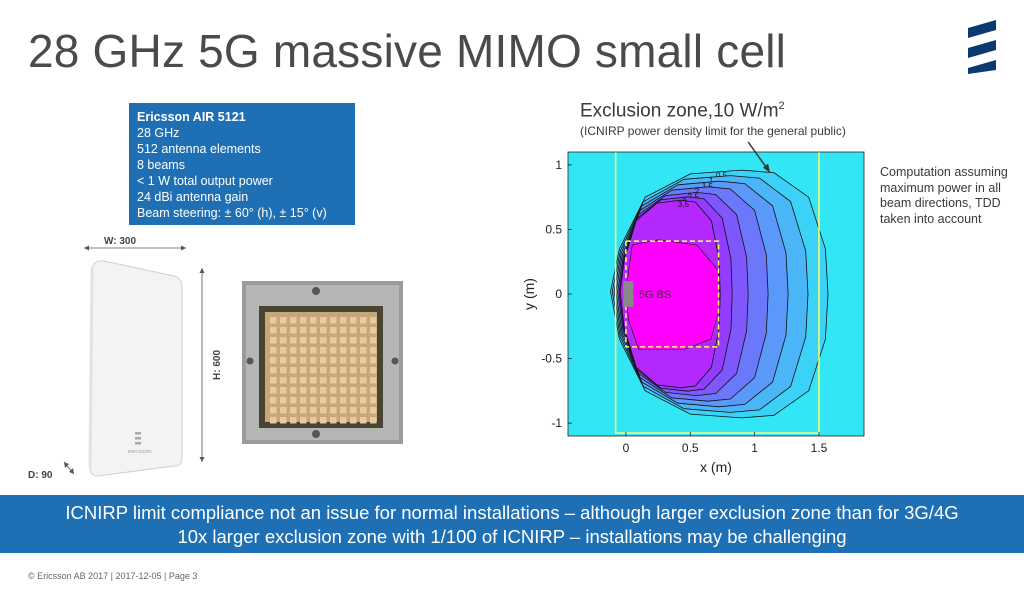  I want to click on antenna-array-photo, so click(322, 362).